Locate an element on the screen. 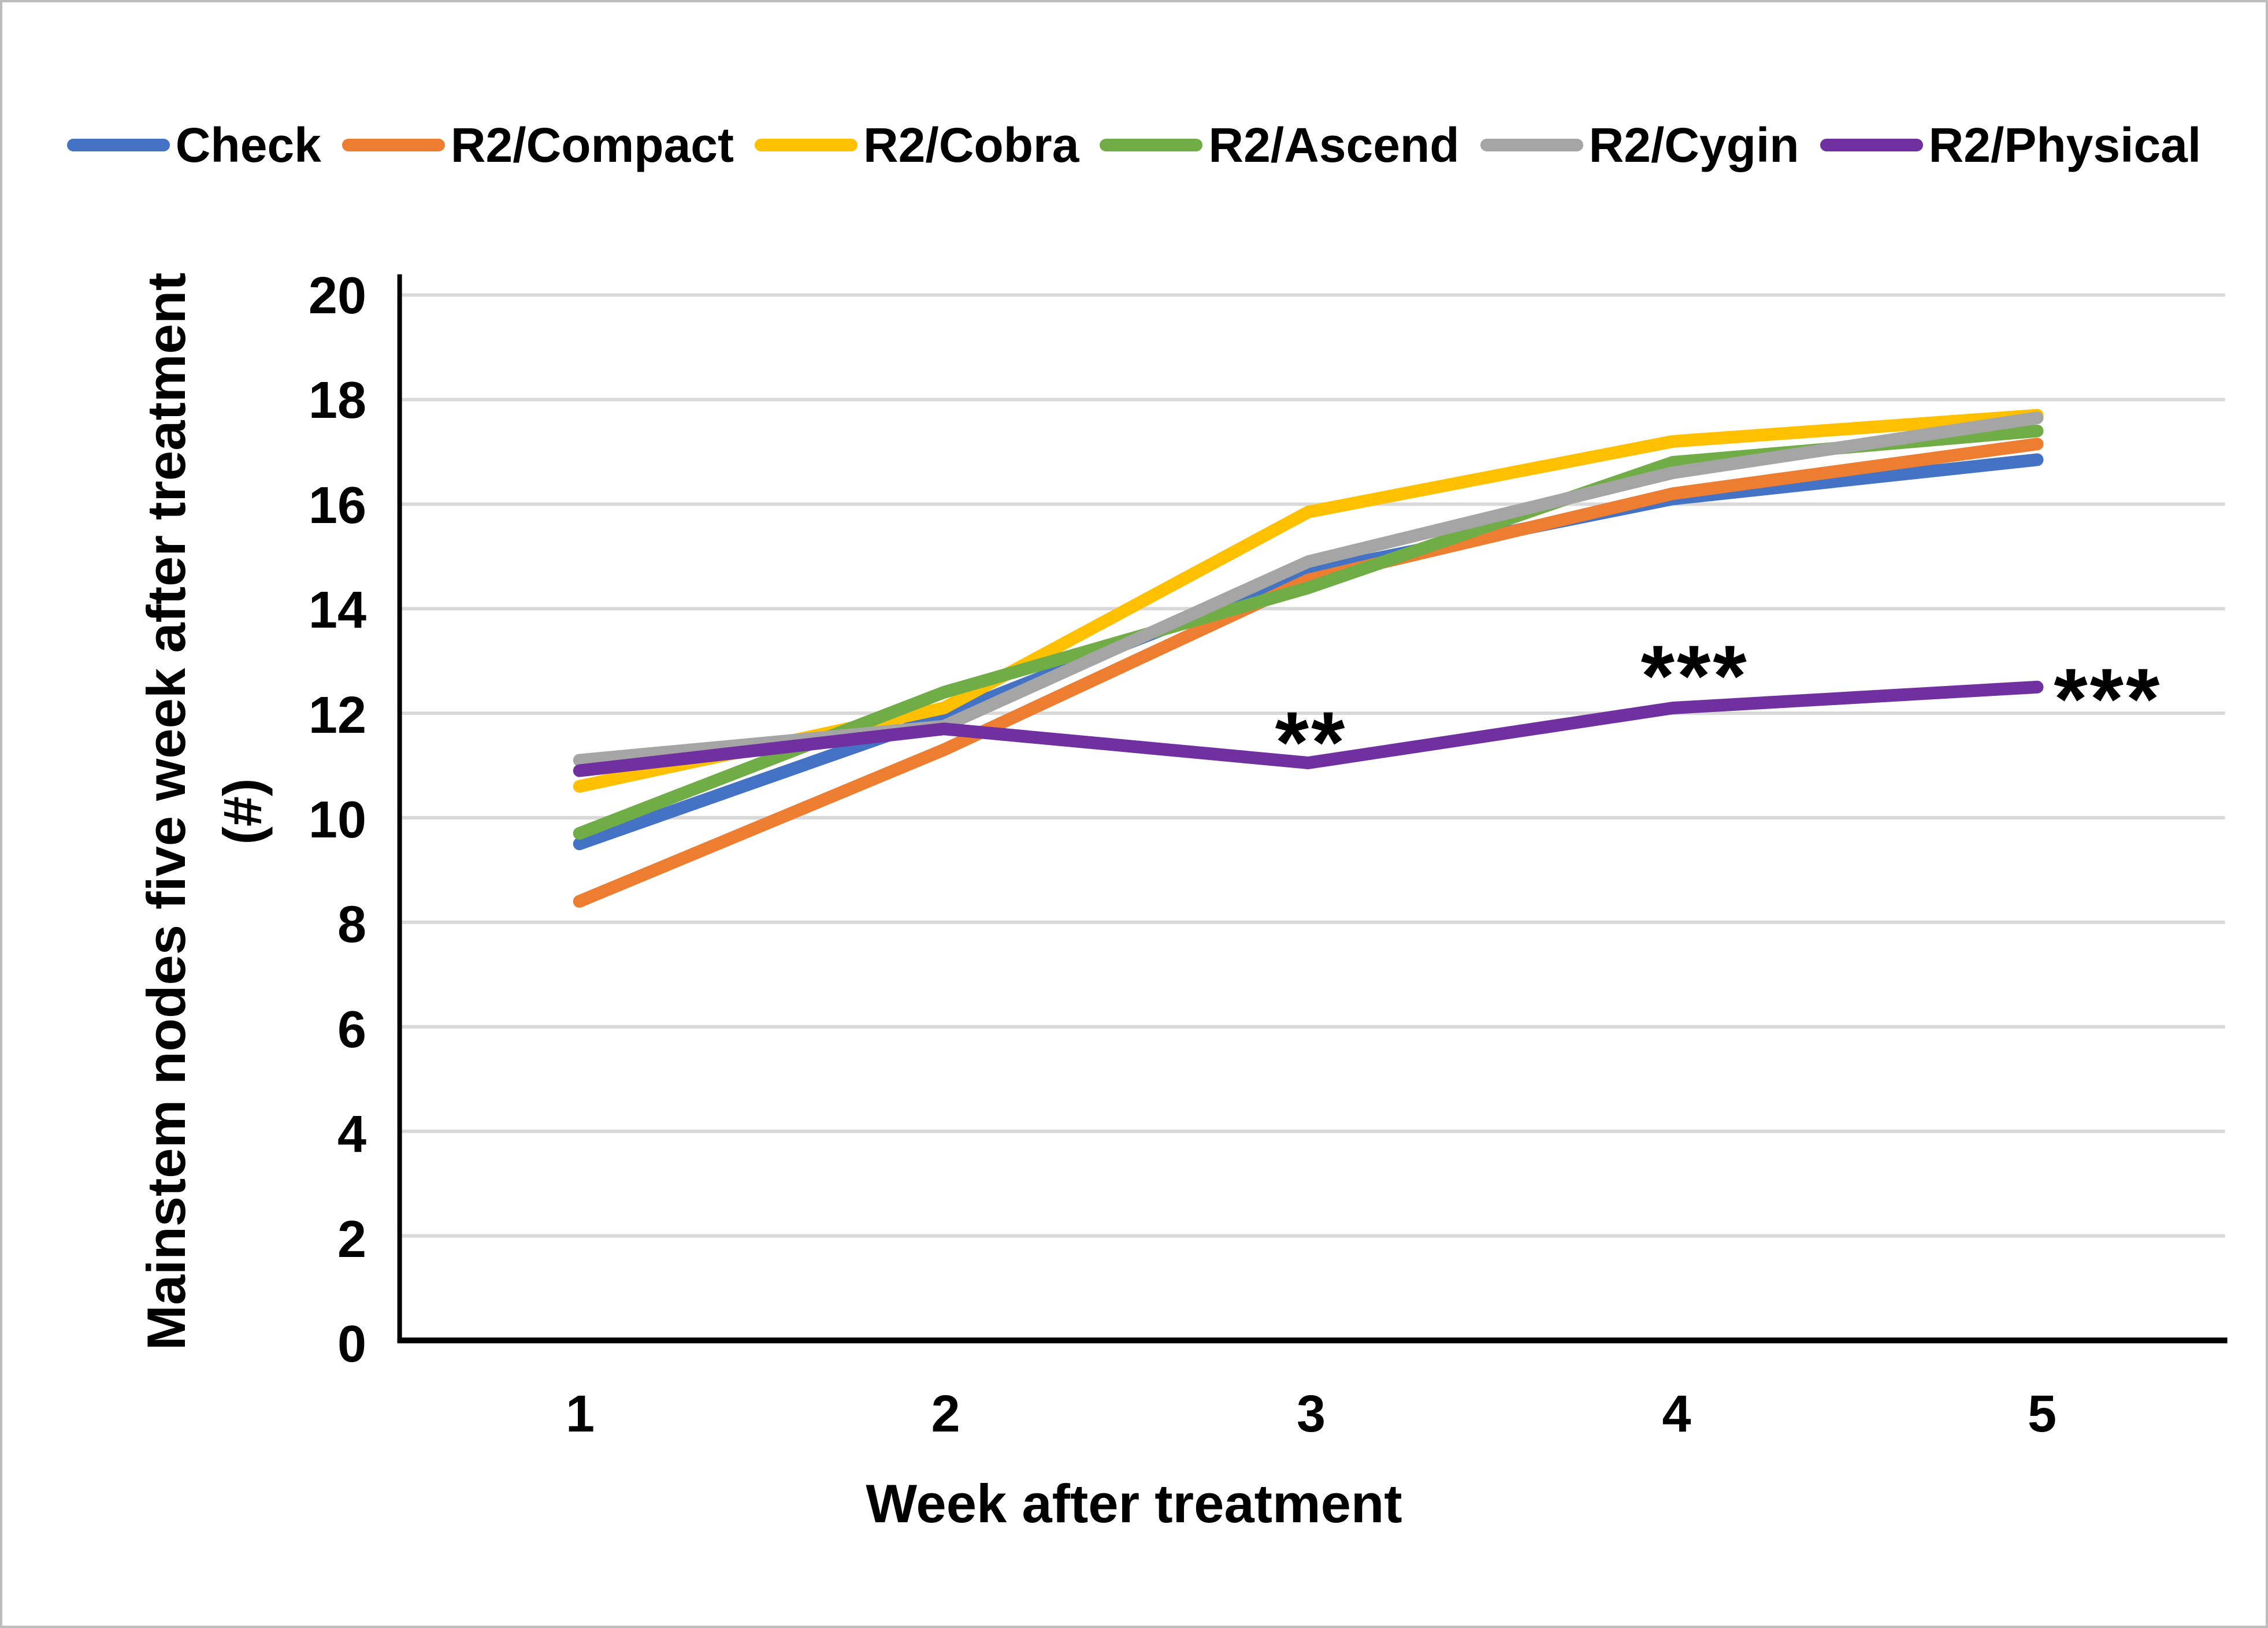 This screenshot has width=2268, height=1628. significance-annotation-2: *** is located at coordinates (1694, 676).